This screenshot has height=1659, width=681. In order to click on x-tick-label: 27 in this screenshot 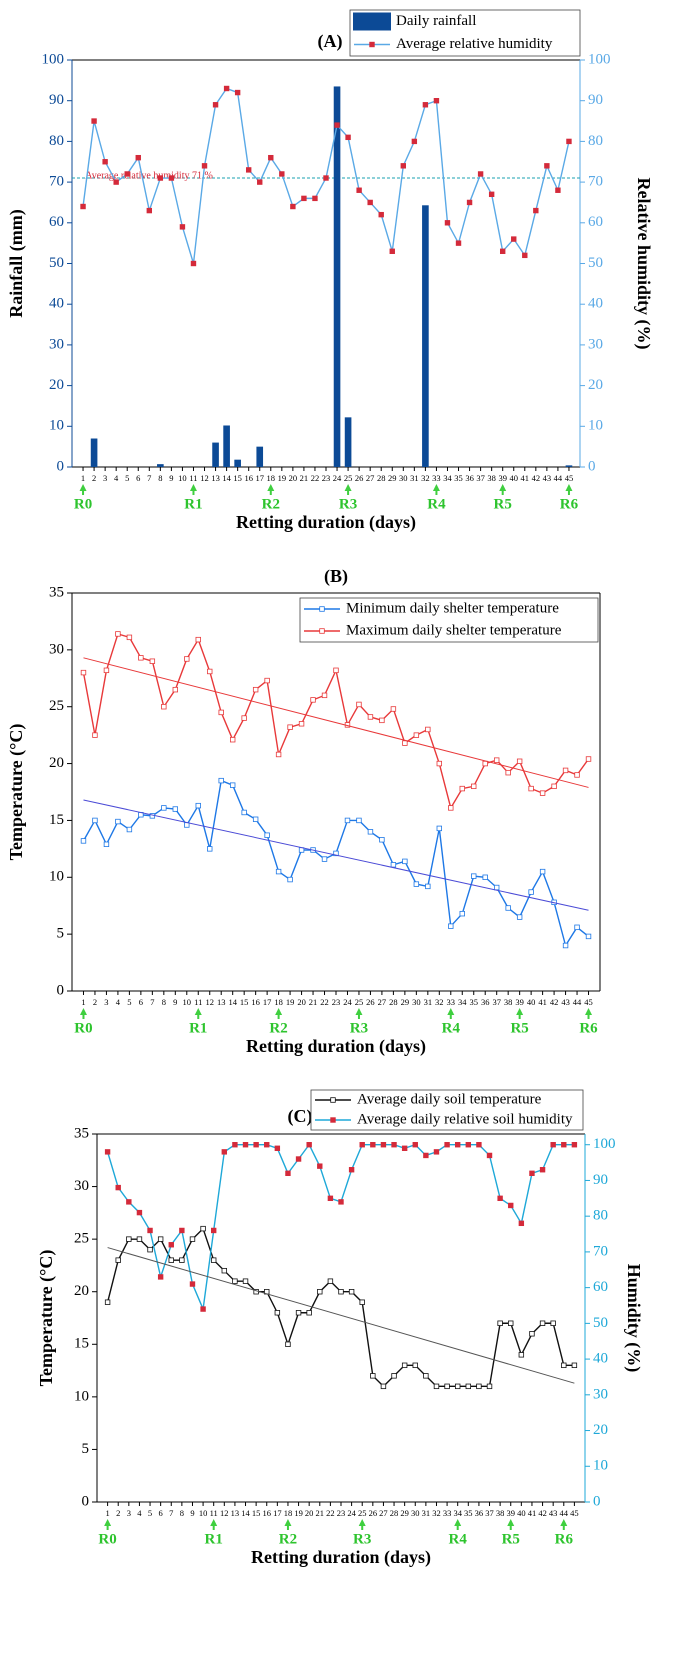, I will do `click(383, 1513)`.